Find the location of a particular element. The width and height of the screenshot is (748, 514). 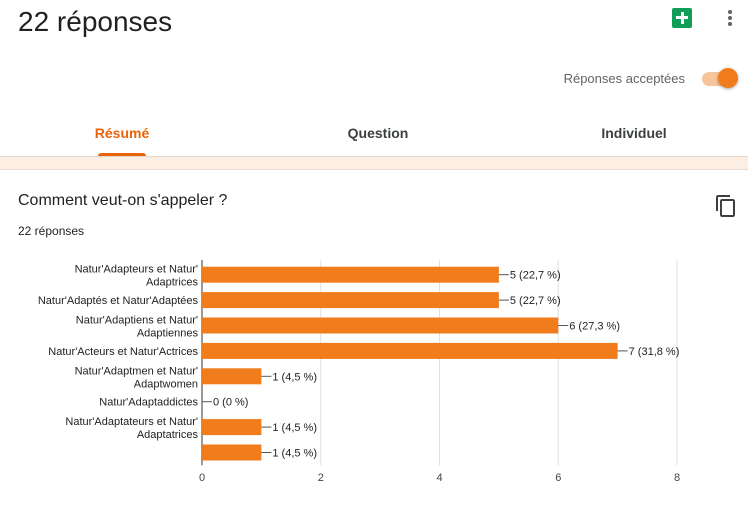

accepting-responses-toggle is located at coordinates (720, 78).